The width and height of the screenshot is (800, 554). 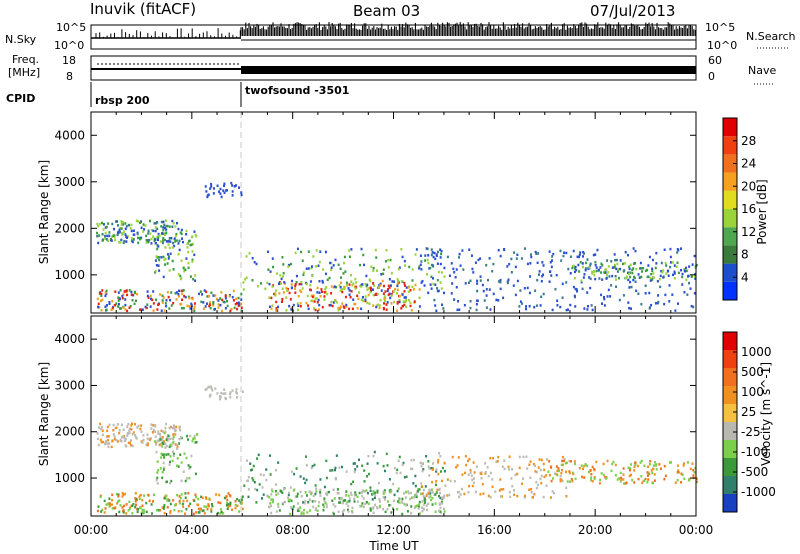 What do you see at coordinates (24, 72) in the screenshot?
I see `freq-label-2: [MHz]` at bounding box center [24, 72].